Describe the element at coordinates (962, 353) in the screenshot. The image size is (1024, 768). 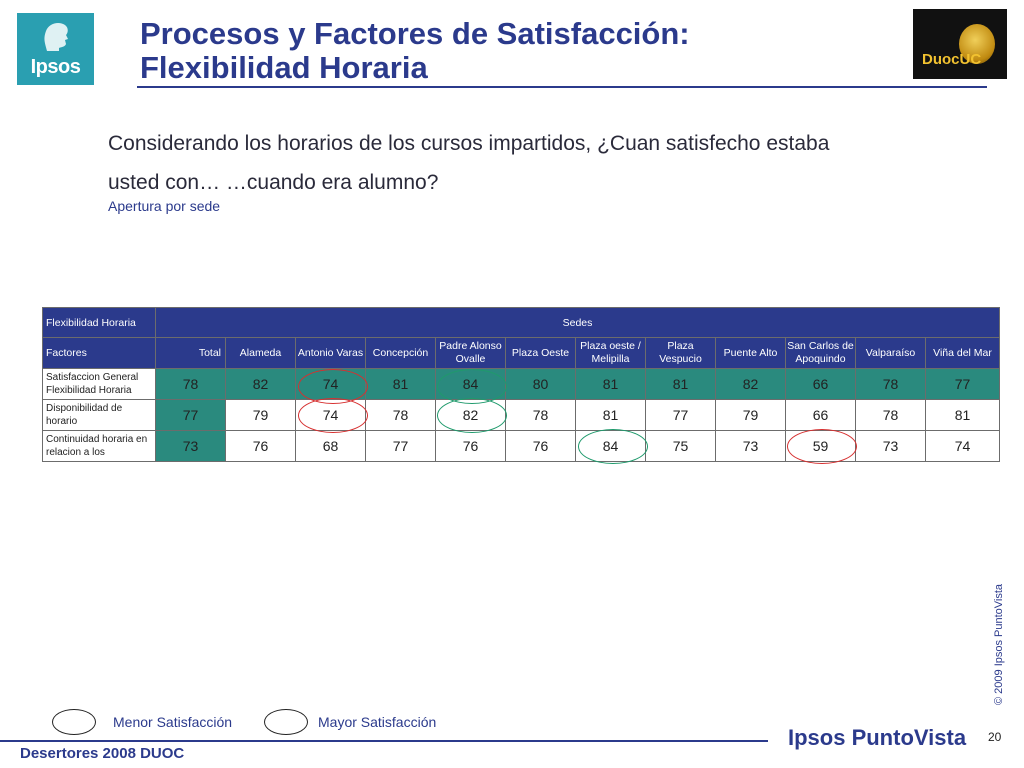
I see `column-header: Viña del Mar` at that location.